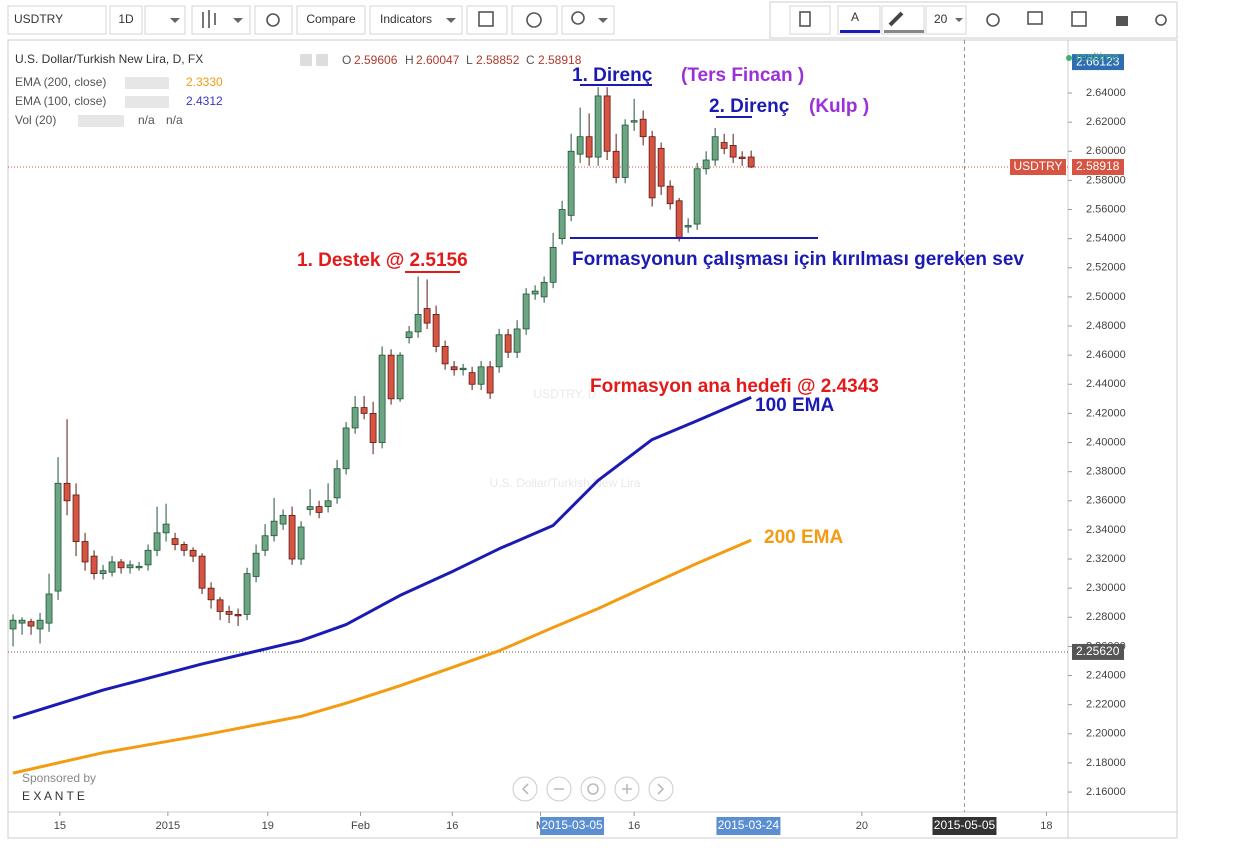 The height and width of the screenshot is (851, 1257). I want to click on time-marker, so click(964, 826).